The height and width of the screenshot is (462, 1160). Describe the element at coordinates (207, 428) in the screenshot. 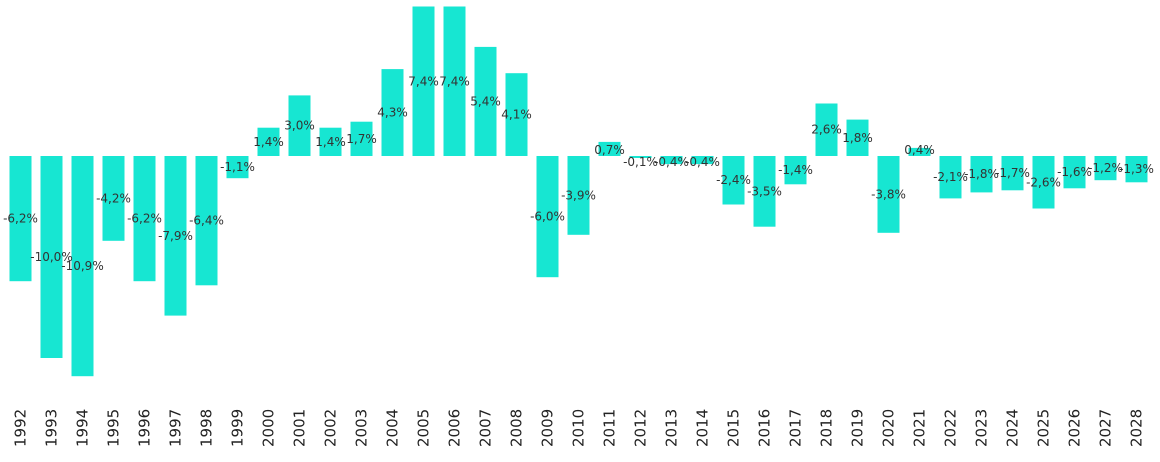

I see `x-tick-1998: 1998` at that location.